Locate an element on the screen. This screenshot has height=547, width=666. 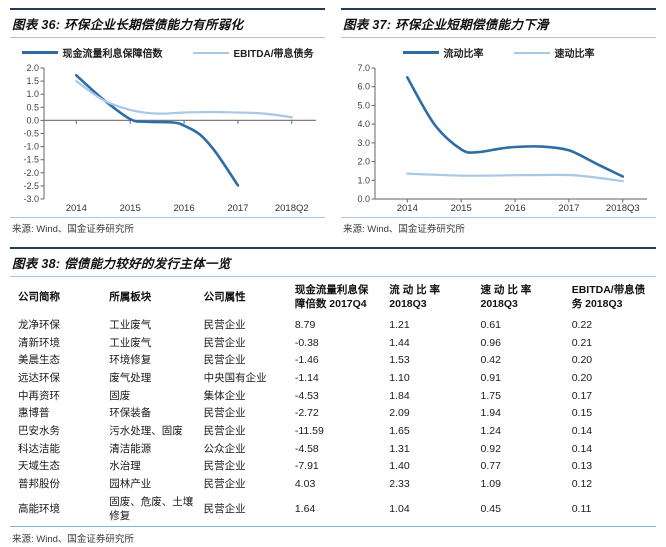
table-cell: 0.22 is located at coordinates (582, 324).